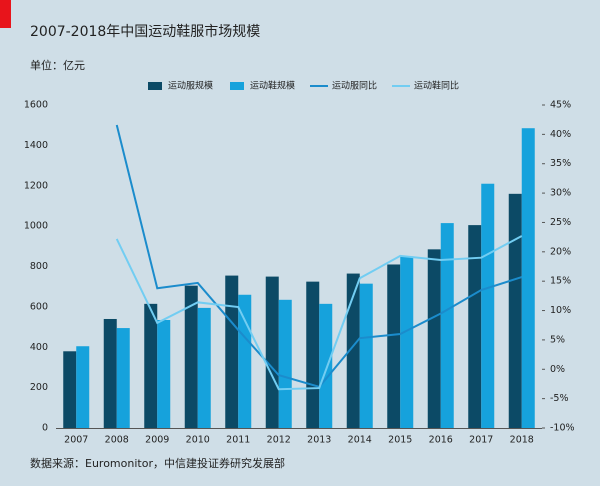  What do you see at coordinates (557, 339) in the screenshot?
I see `y2-tick-label: 5%` at bounding box center [557, 339].